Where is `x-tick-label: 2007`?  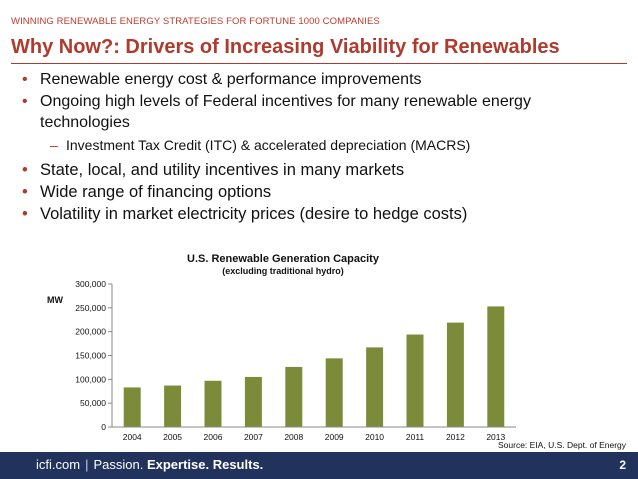 x-tick-label: 2007 is located at coordinates (253, 437).